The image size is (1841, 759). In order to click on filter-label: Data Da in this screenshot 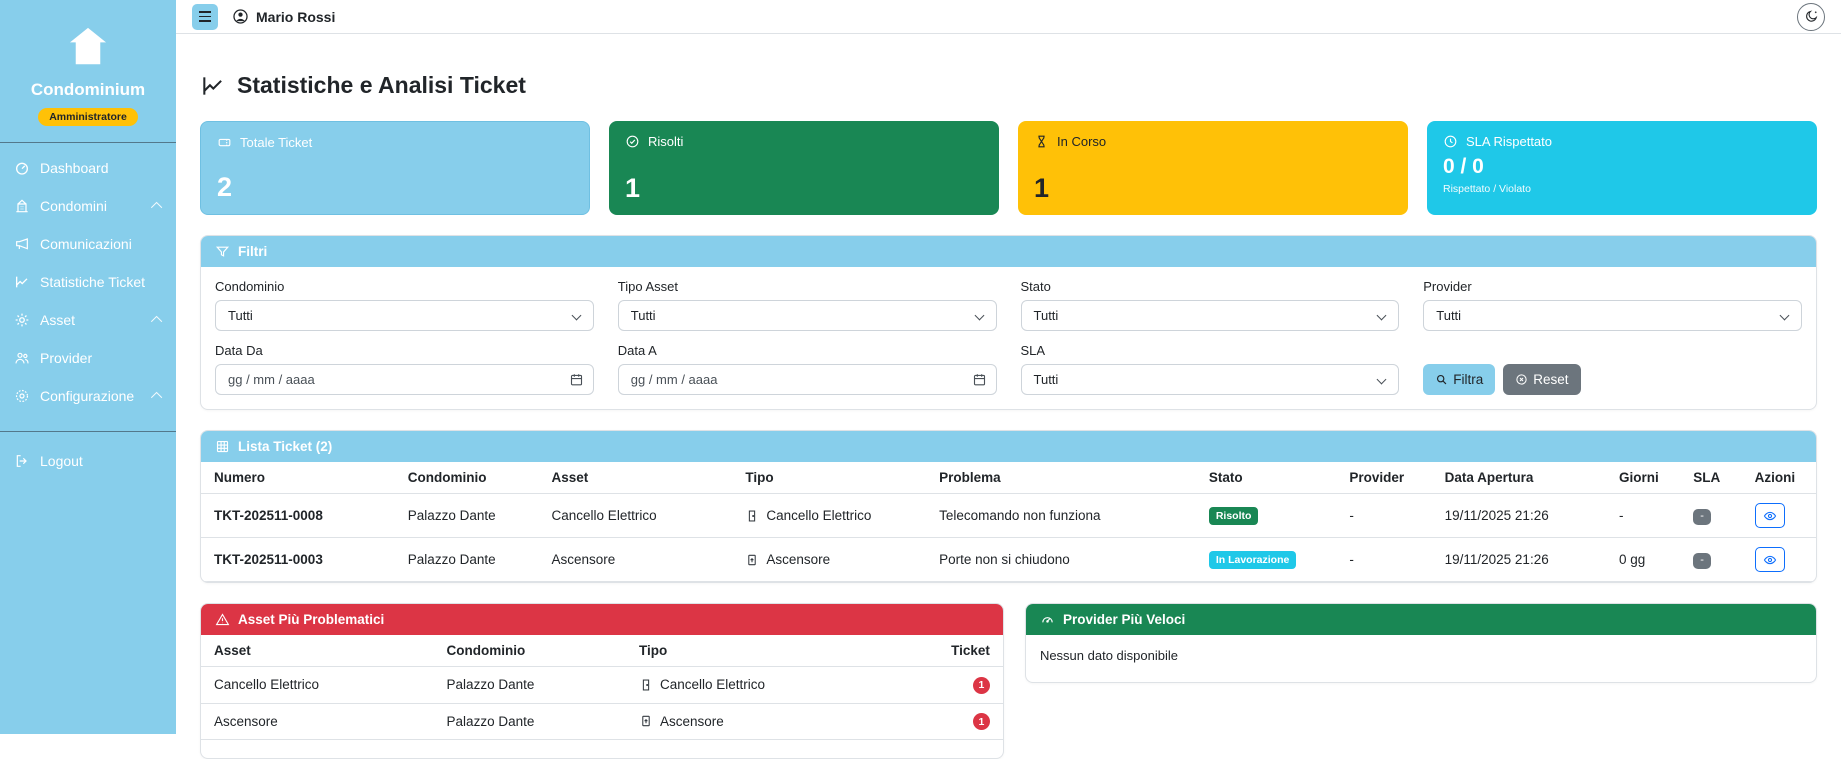, I will do `click(239, 350)`.